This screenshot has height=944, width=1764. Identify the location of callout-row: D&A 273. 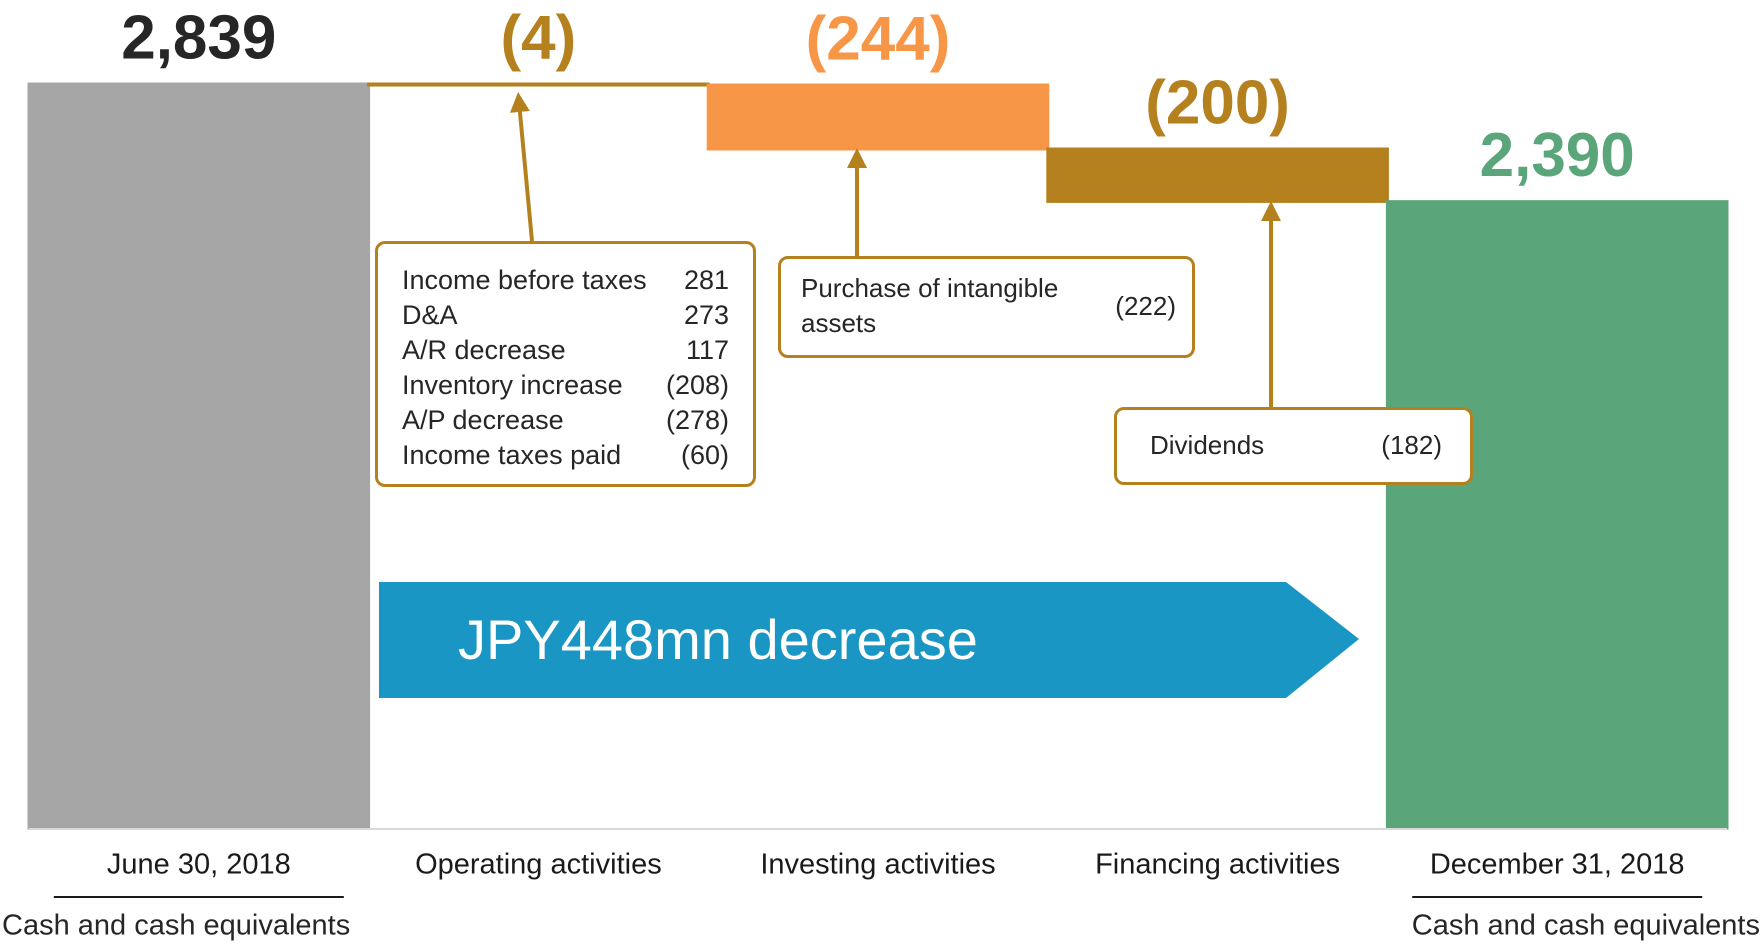
(565, 315).